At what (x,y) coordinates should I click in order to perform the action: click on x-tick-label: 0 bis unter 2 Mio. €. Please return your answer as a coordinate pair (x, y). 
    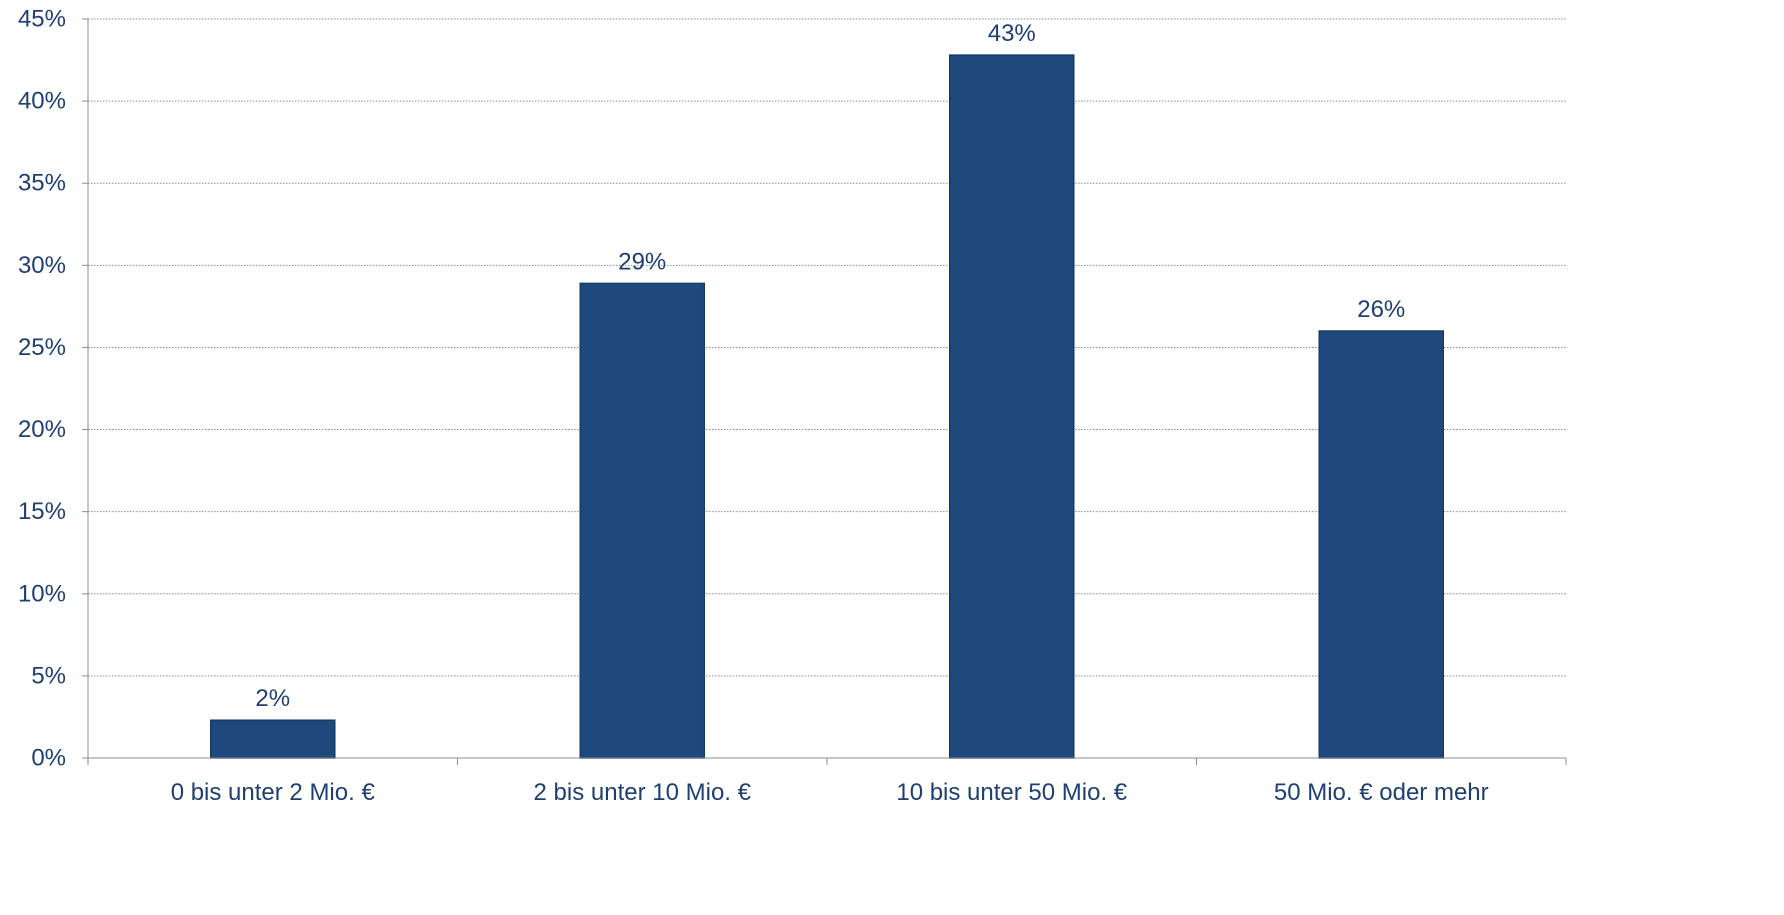
    Looking at the image, I should click on (273, 792).